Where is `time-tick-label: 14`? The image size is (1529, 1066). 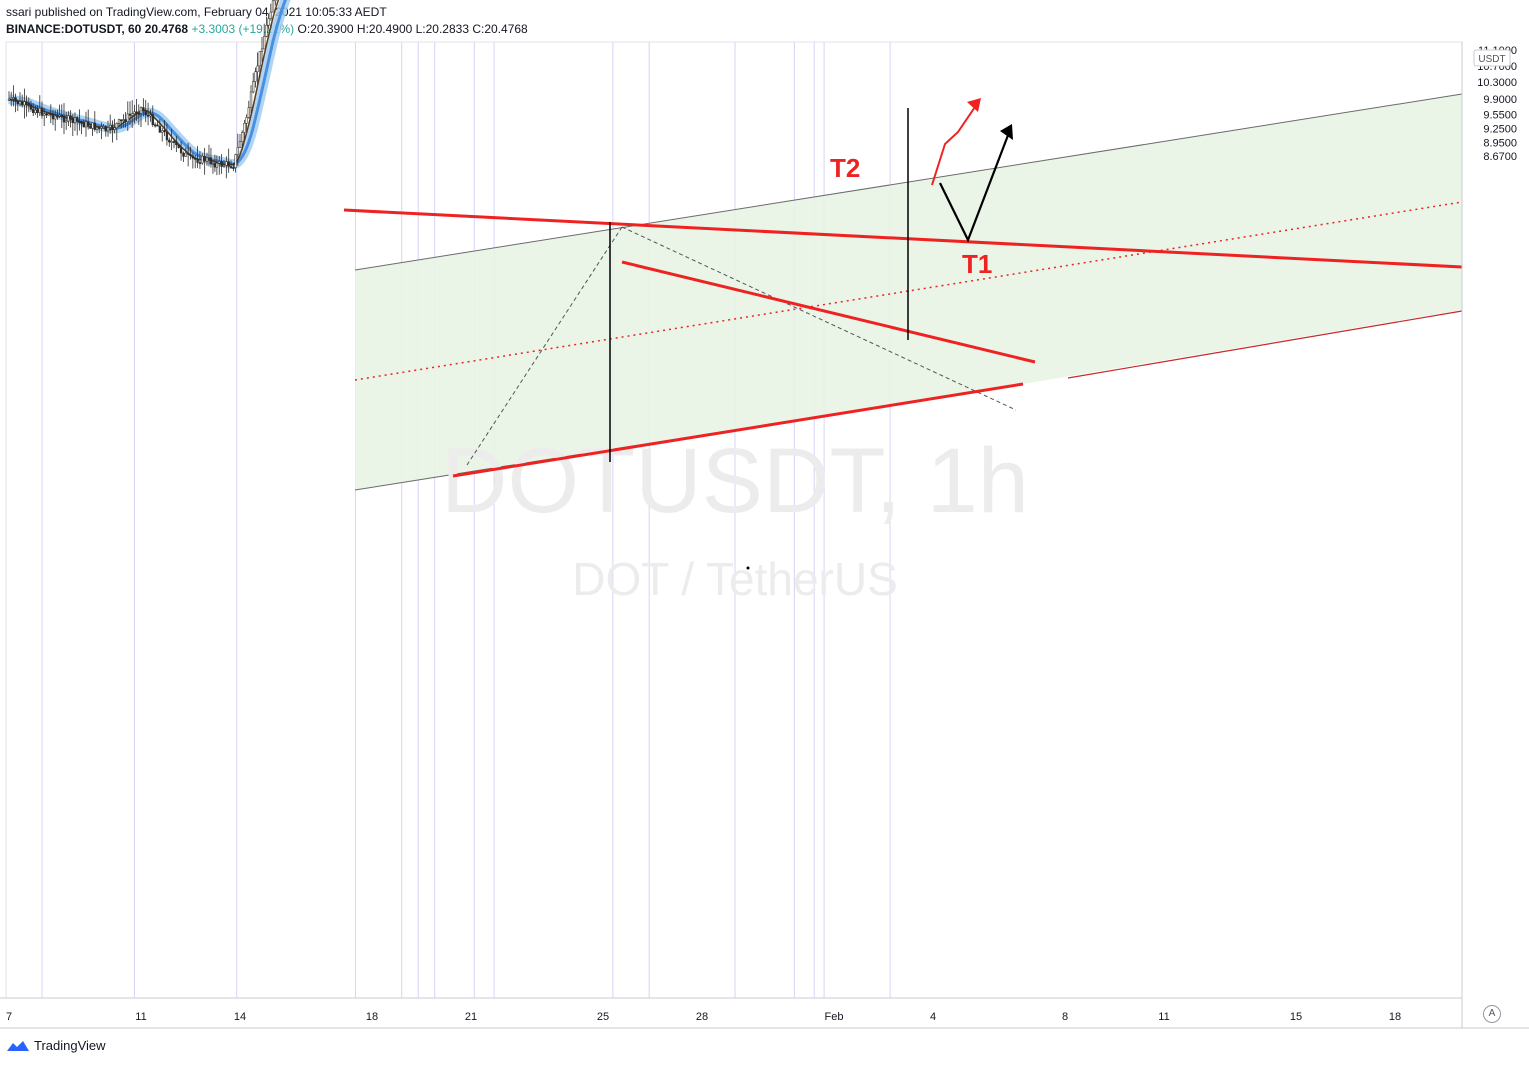
time-tick-label: 14 is located at coordinates (240, 1017).